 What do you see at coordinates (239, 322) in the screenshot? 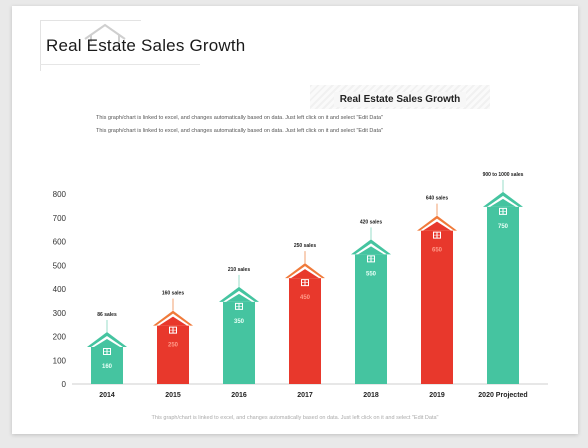
I see `bar-value-label: 350` at bounding box center [239, 322].